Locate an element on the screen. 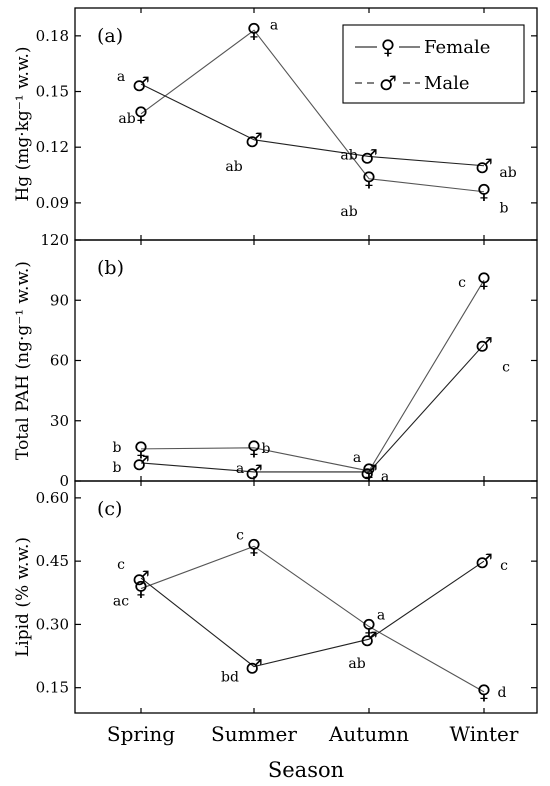 This screenshot has height=786, width=550. x-tick-label: Spring is located at coordinates (141, 734).